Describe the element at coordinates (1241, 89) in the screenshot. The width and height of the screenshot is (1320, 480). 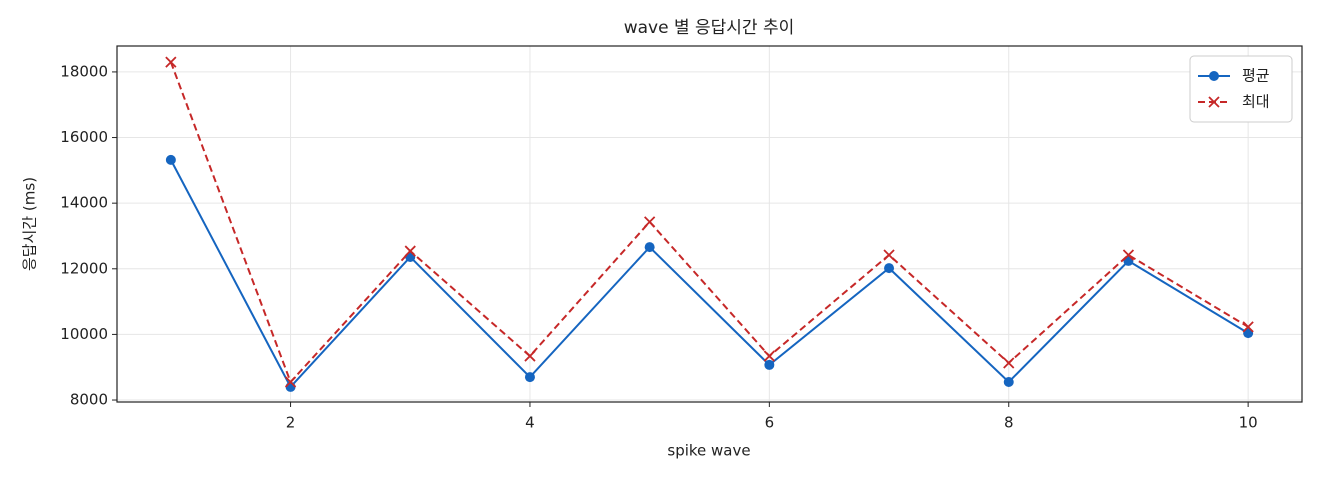
I see `legend-box` at that location.